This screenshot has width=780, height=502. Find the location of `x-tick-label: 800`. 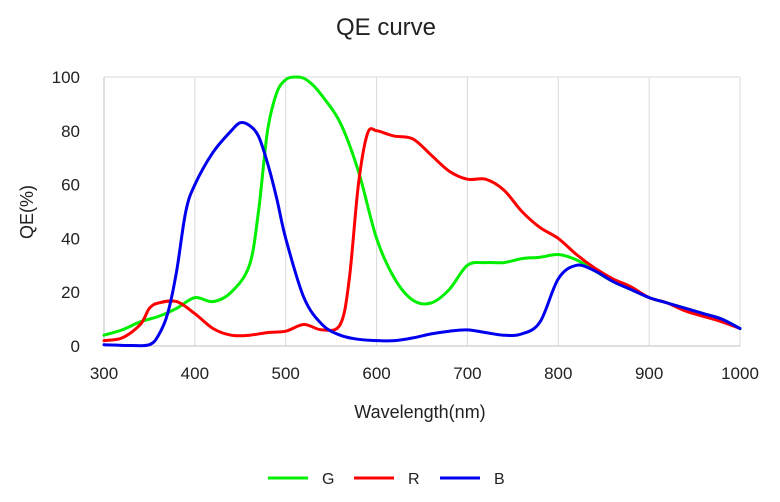

x-tick-label: 800 is located at coordinates (558, 373).